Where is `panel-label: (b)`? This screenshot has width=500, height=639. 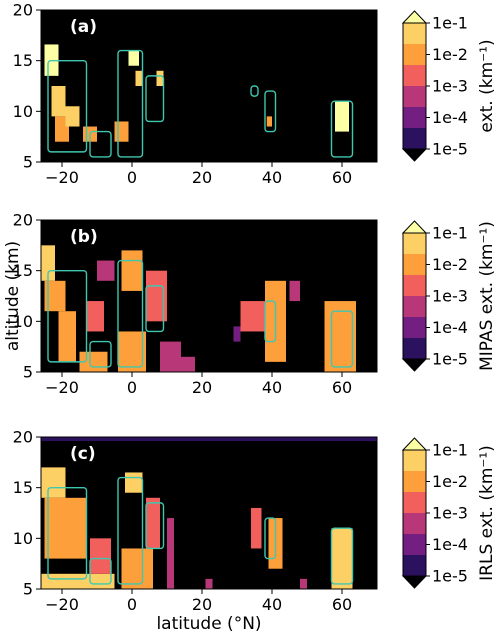 panel-label: (b) is located at coordinates (84, 237).